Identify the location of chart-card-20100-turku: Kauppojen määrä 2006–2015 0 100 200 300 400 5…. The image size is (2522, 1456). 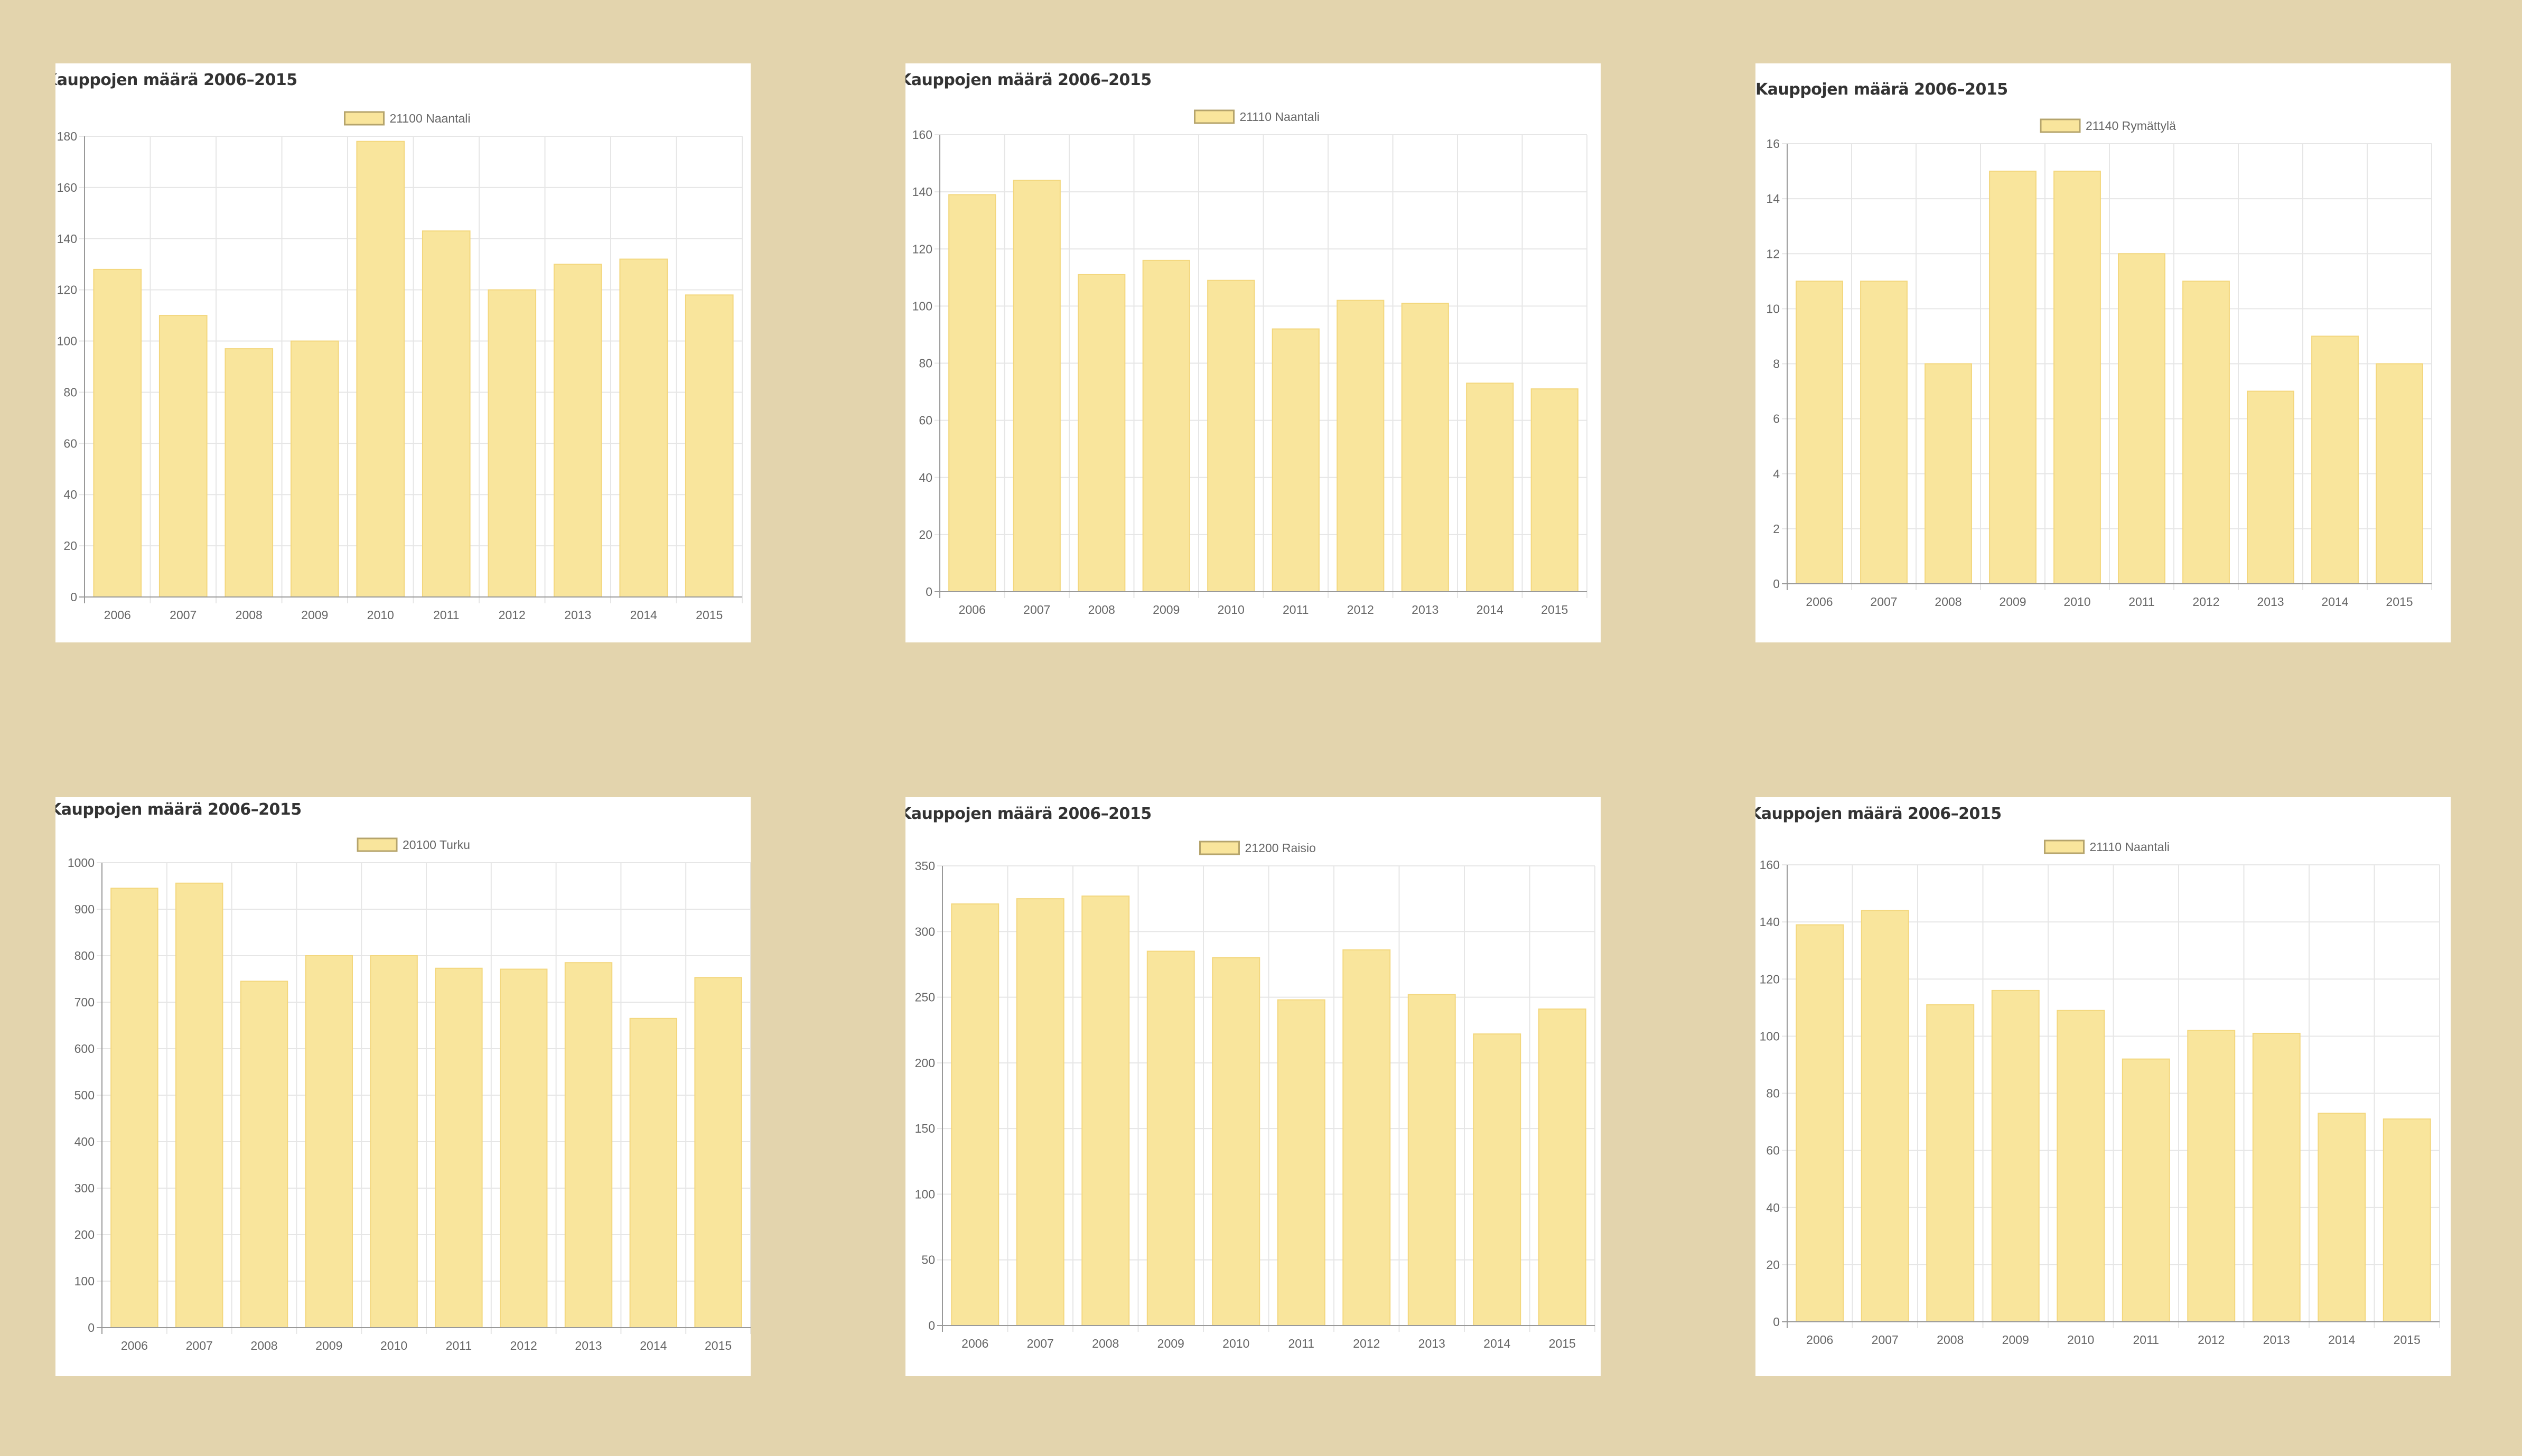
(403, 1086).